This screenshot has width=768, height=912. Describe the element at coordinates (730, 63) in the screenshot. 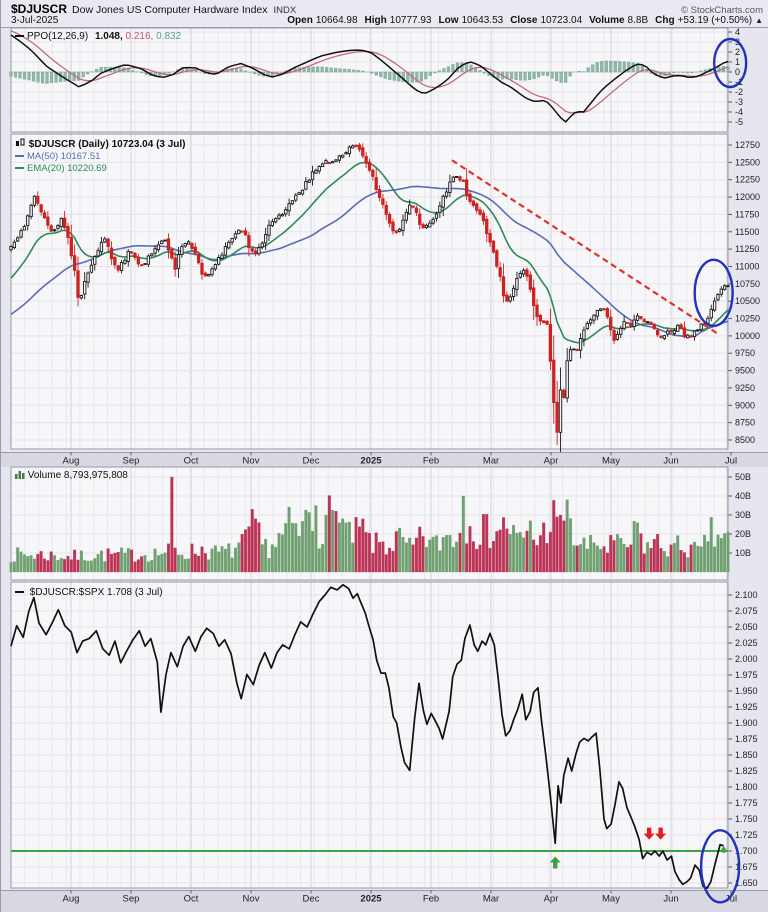

I see `ppo-breakout-circle` at that location.